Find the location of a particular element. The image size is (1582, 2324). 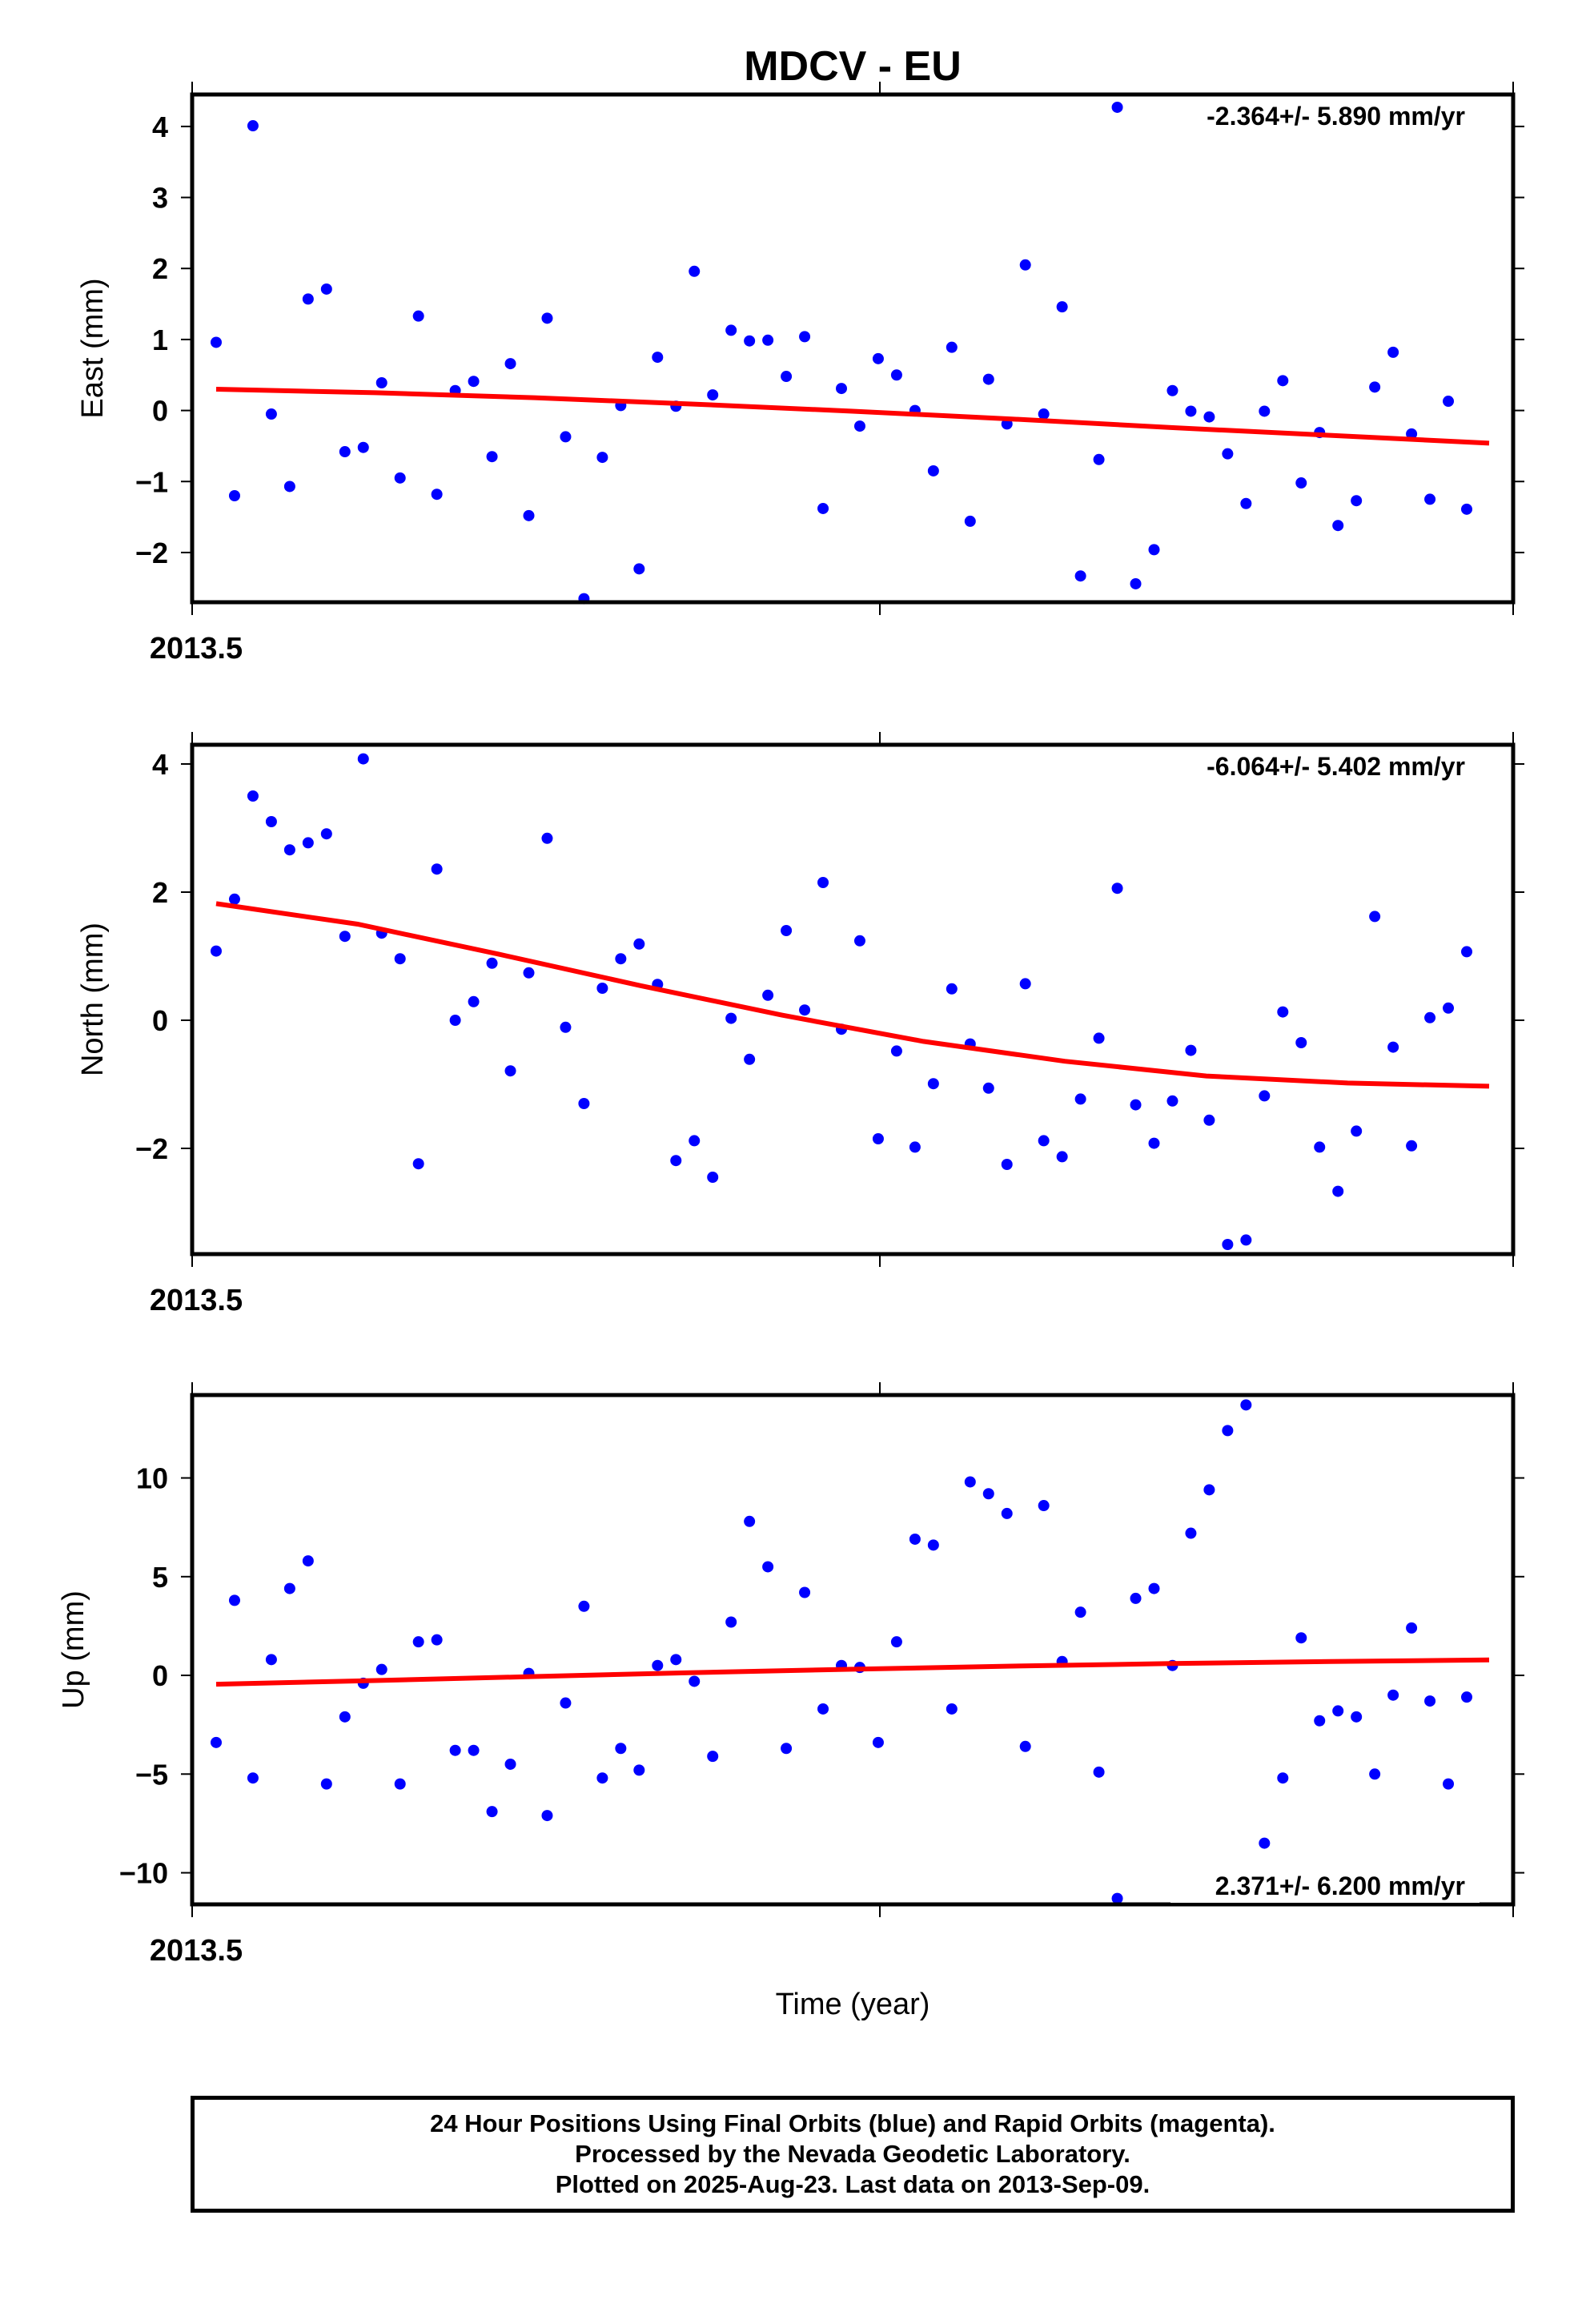

north-ytick-label: 0 is located at coordinates (160, 1020).